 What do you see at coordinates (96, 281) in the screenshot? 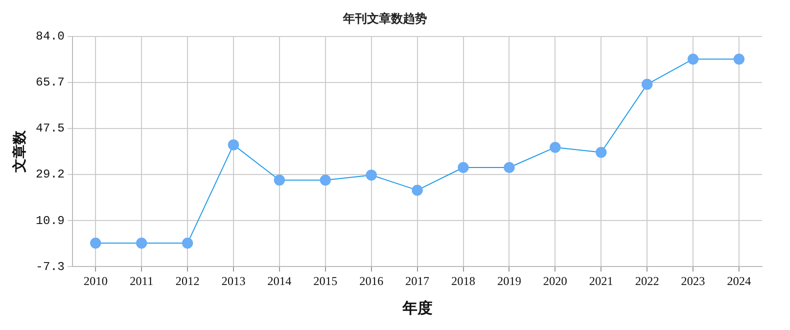
I see `x-tick-label: 2010` at bounding box center [96, 281].